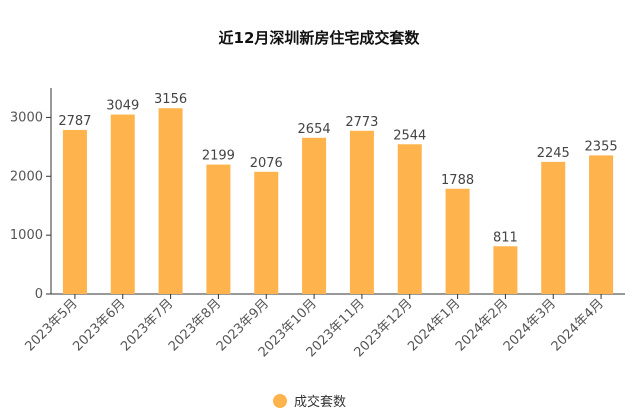  I want to click on chart-title: 近12月深圳新房住宅成交套数, so click(320, 38).